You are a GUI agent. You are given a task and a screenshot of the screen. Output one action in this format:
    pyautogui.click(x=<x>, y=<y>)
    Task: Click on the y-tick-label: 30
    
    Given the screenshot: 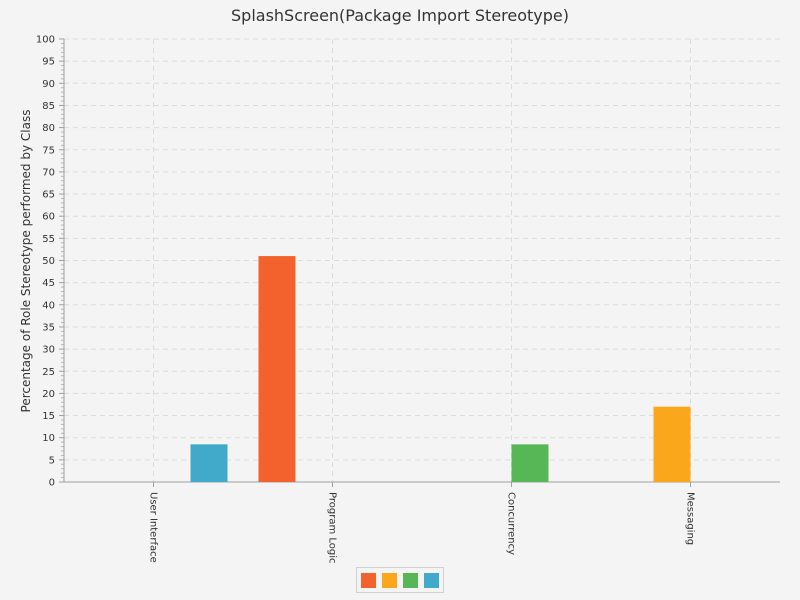 What is the action you would take?
    pyautogui.click(x=48, y=350)
    